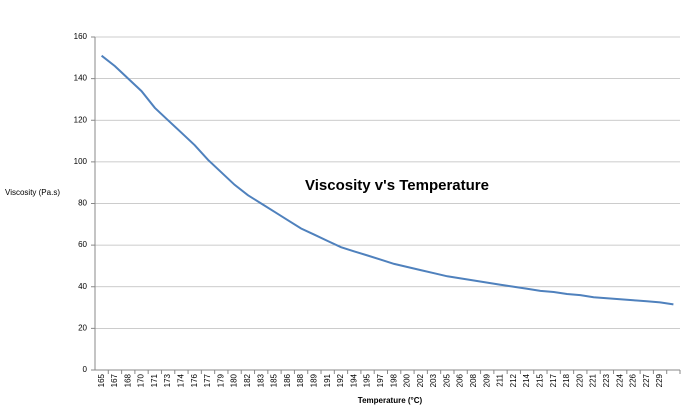 This screenshot has width=685, height=415. Describe the element at coordinates (32, 192) in the screenshot. I see `y-axis-title: Viscosity (Pa.s)` at that location.